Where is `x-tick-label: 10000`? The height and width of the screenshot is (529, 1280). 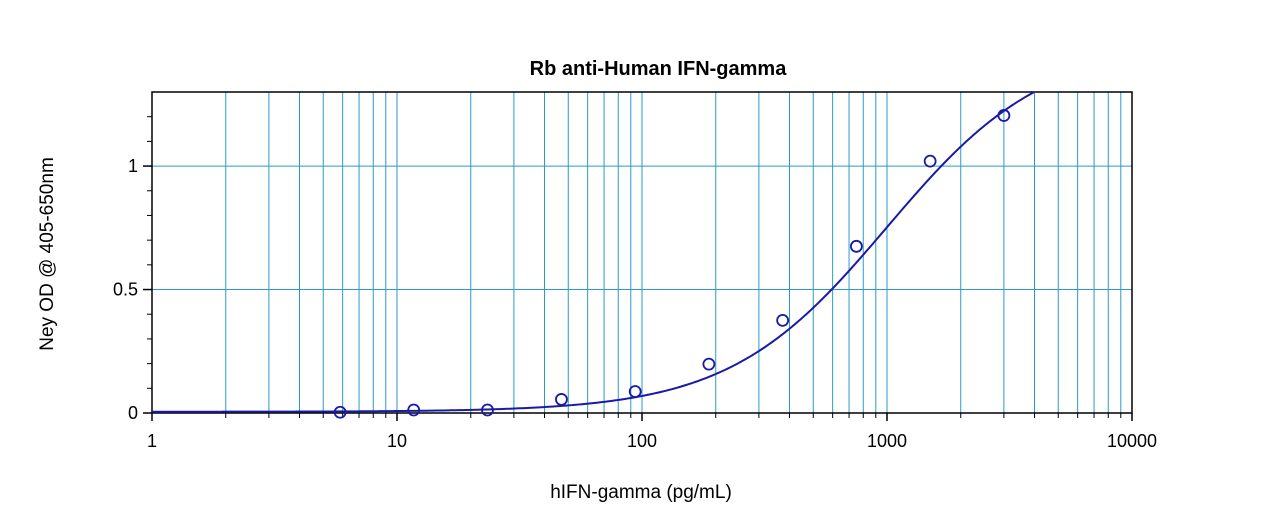
x-tick-label: 10000 is located at coordinates (1132, 441).